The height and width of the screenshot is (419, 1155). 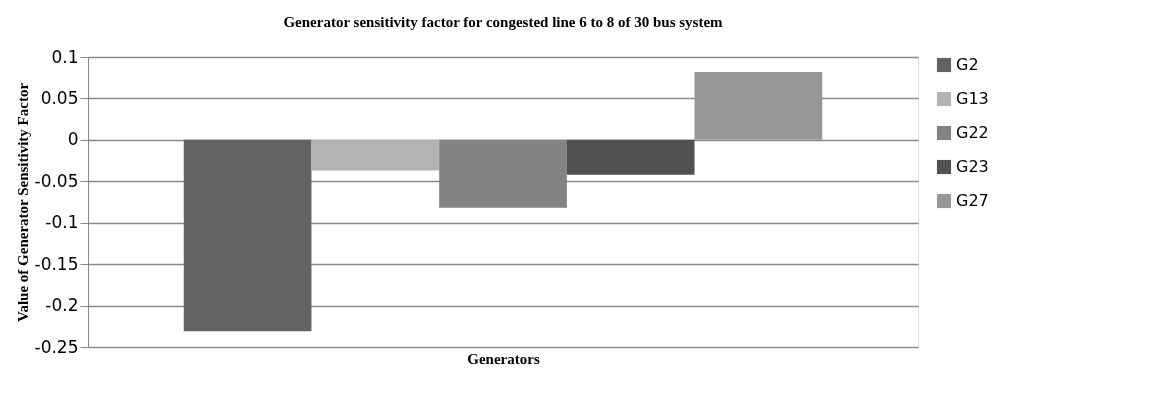 What do you see at coordinates (56, 180) in the screenshot?
I see `y-tick-label: -0.05` at bounding box center [56, 180].